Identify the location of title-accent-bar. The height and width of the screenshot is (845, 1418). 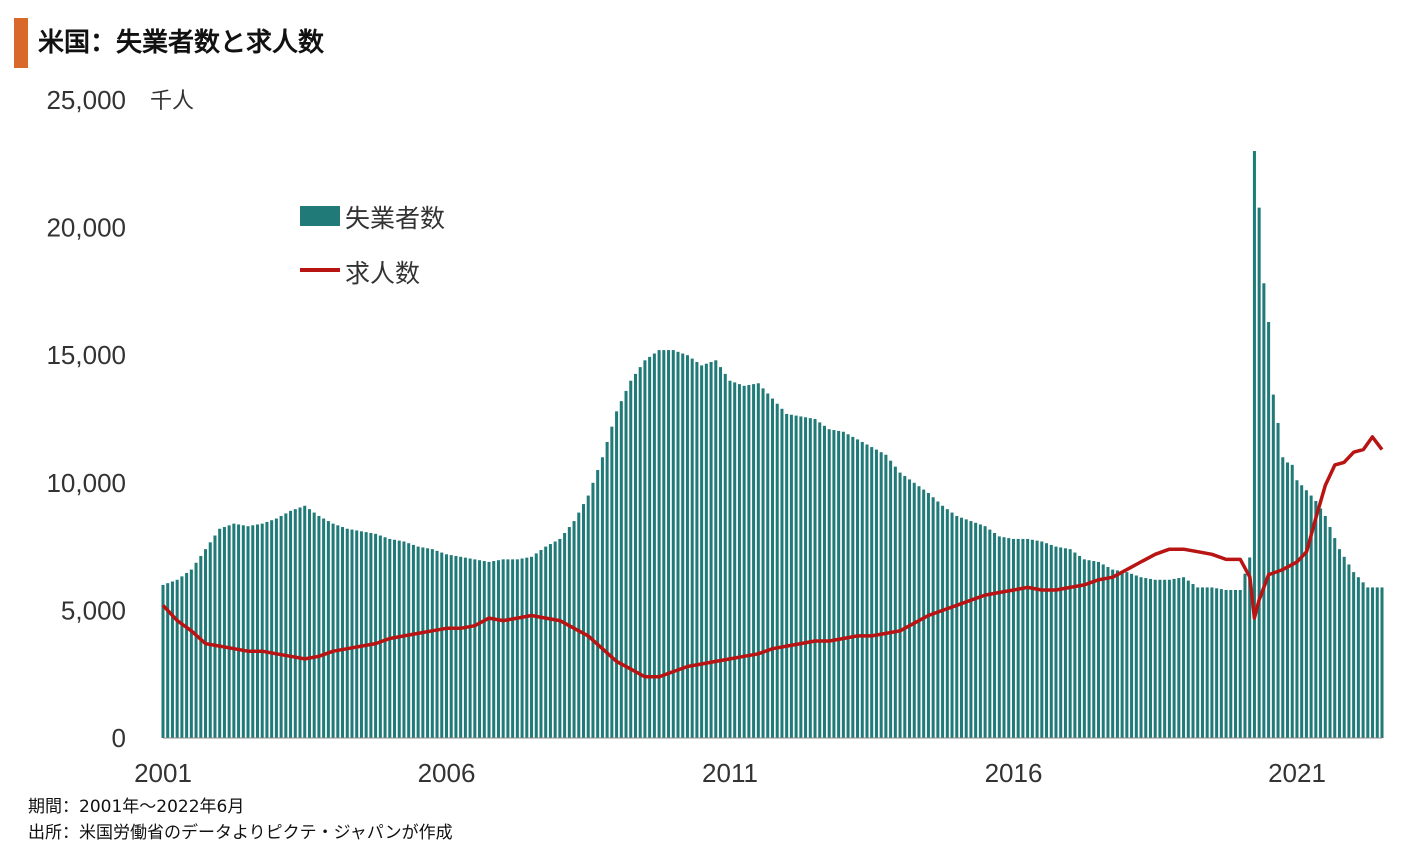
(21, 43).